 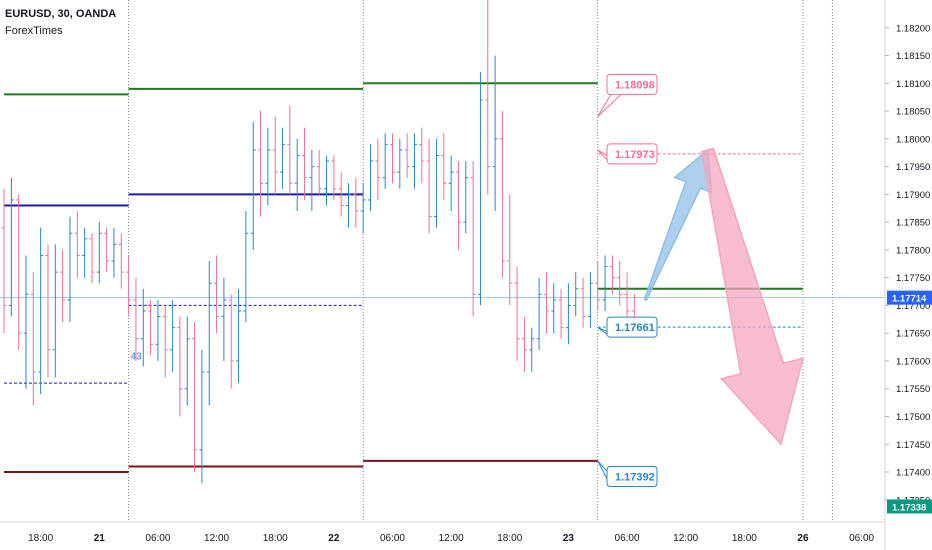 I want to click on price-callout: 1.17661, so click(x=627, y=327).